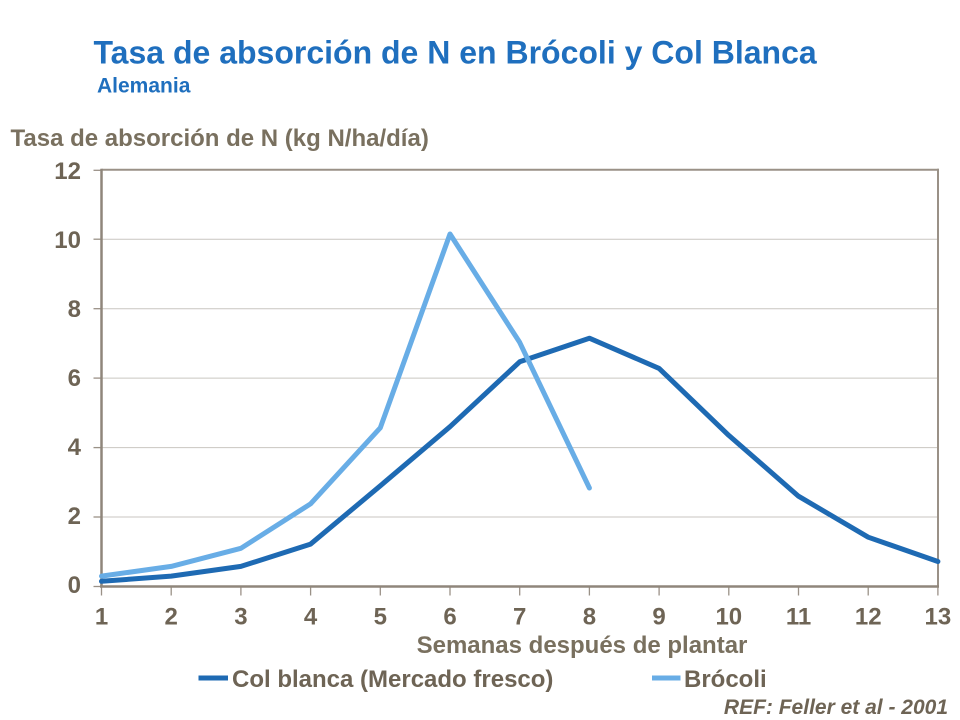  Describe the element at coordinates (519, 617) in the screenshot. I see `svg-text: 7` at that location.